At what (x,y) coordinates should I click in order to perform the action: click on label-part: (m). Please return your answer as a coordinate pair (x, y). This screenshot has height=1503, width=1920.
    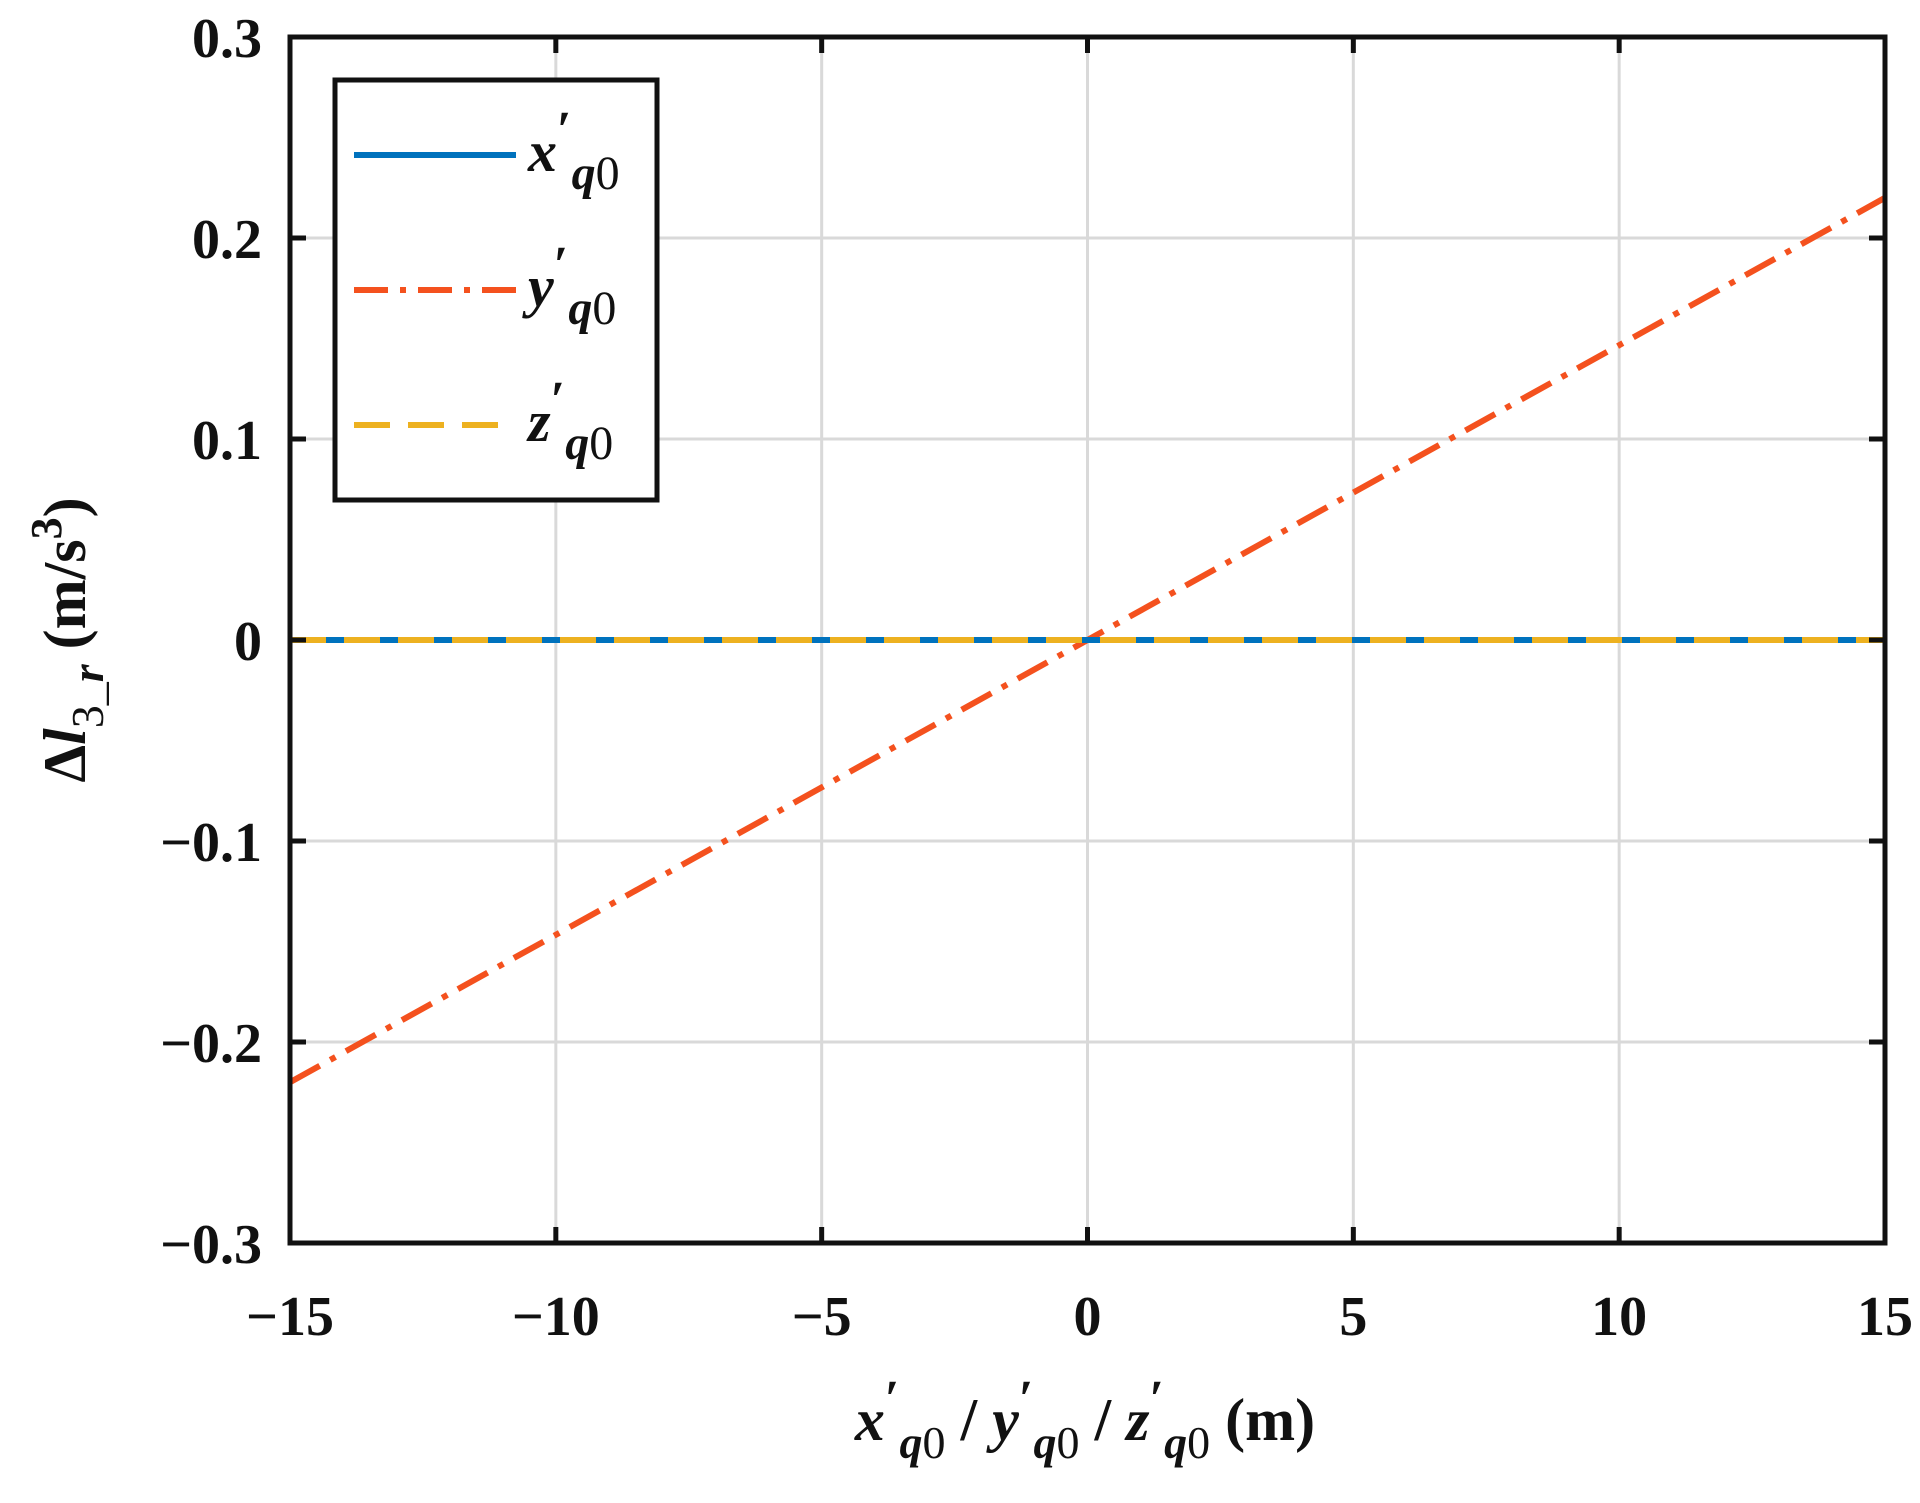
    Looking at the image, I should click on (1262, 1420).